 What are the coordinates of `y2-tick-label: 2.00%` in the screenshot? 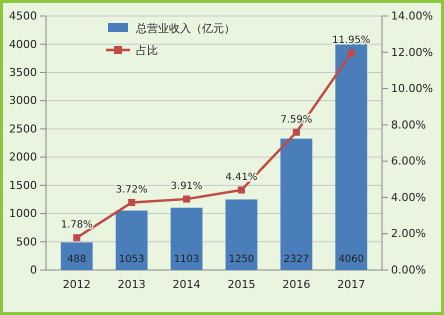 It's located at (408, 233).